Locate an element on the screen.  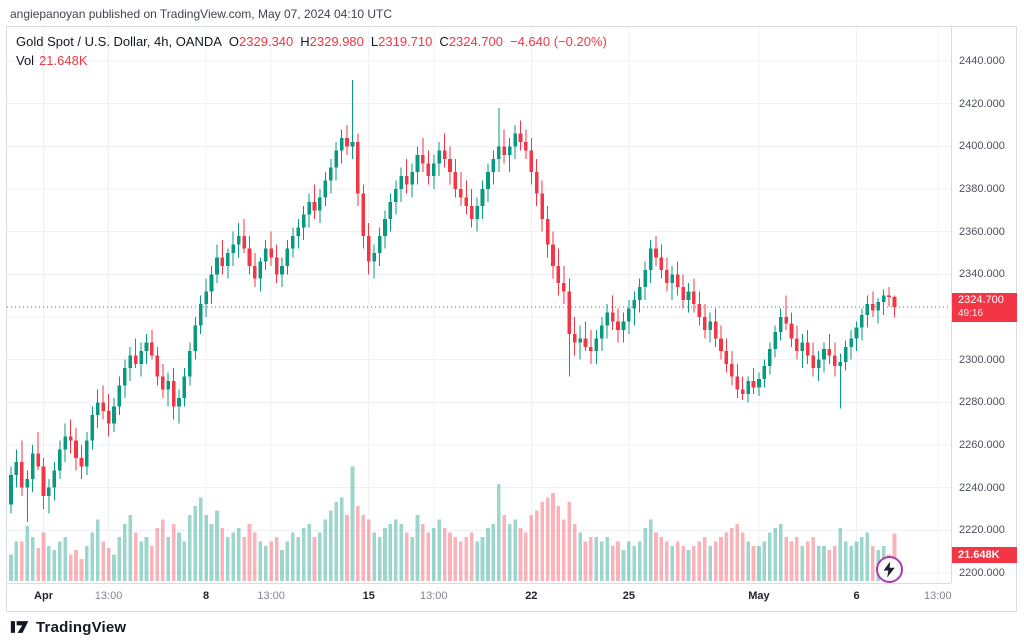
ohlc-open-value: 2329.340 is located at coordinates (266, 41).